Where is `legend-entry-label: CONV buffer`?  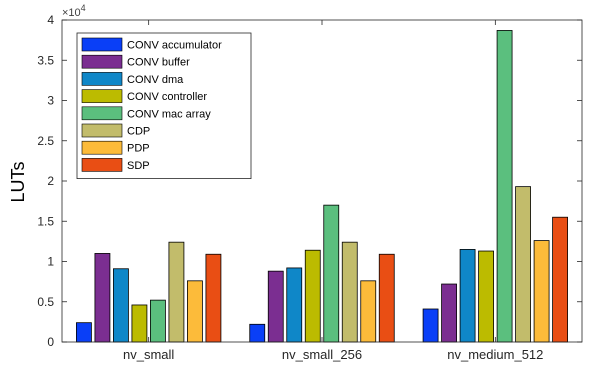
legend-entry-label: CONV buffer is located at coordinates (158, 63).